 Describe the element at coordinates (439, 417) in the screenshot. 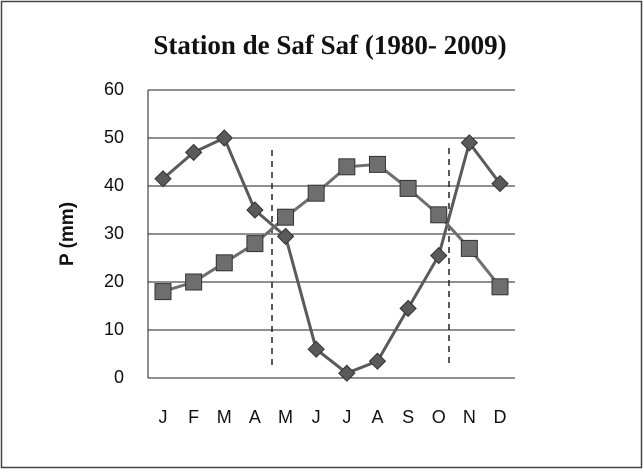

I see `x-tick-label: O` at that location.